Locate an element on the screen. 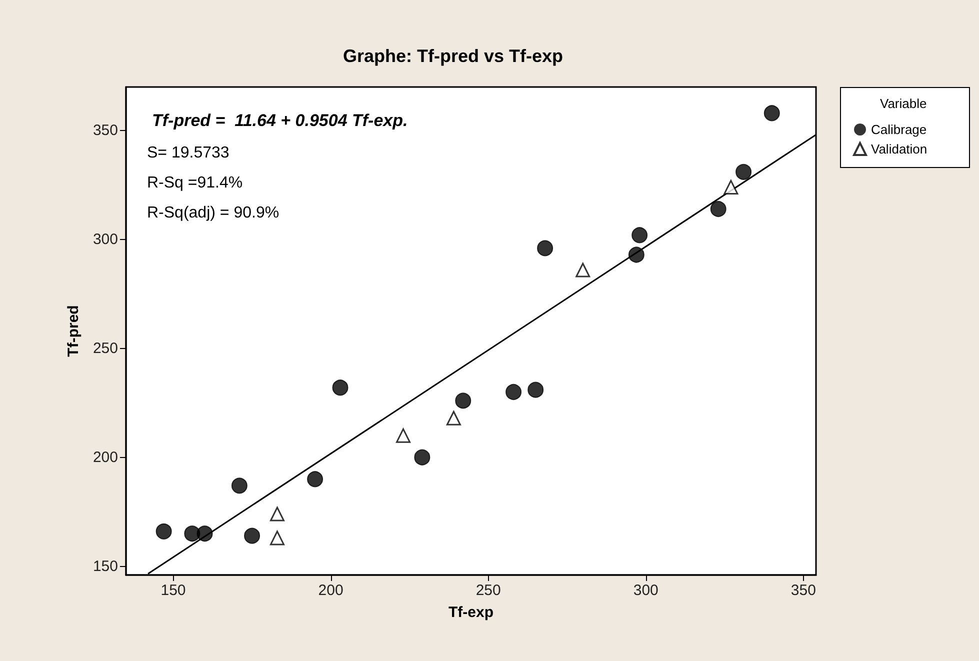 The image size is (979, 661). x-tick-label: 300 is located at coordinates (645, 590).